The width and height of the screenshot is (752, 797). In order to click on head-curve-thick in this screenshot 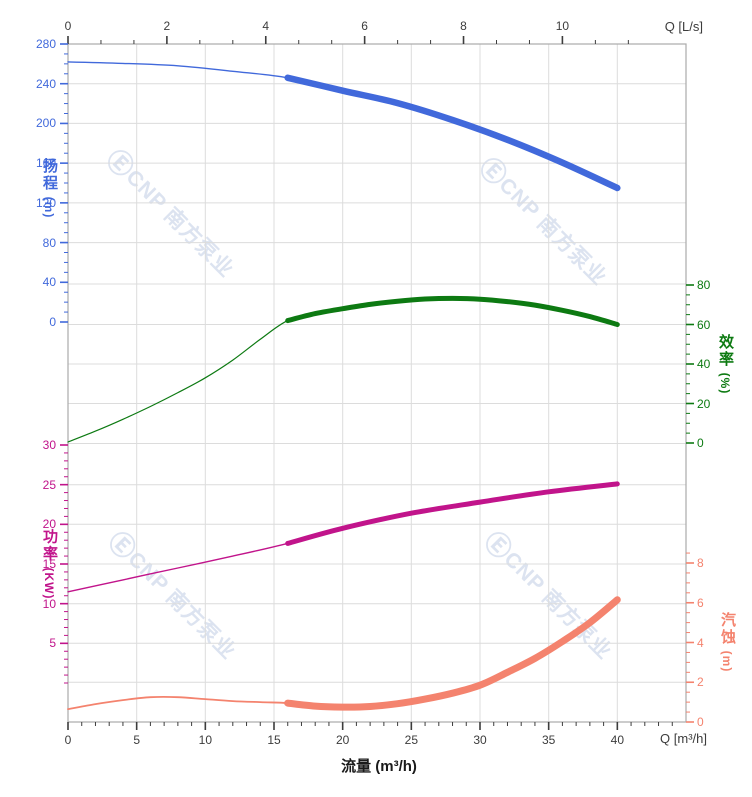, I will do `click(452, 133)`.